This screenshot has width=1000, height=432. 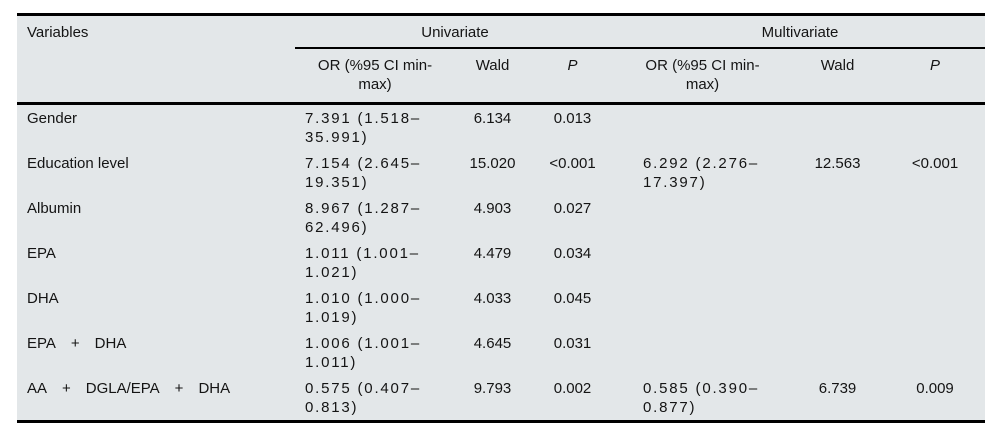 What do you see at coordinates (800, 31) in the screenshot?
I see `column-group-multivariate: Multivariate` at bounding box center [800, 31].